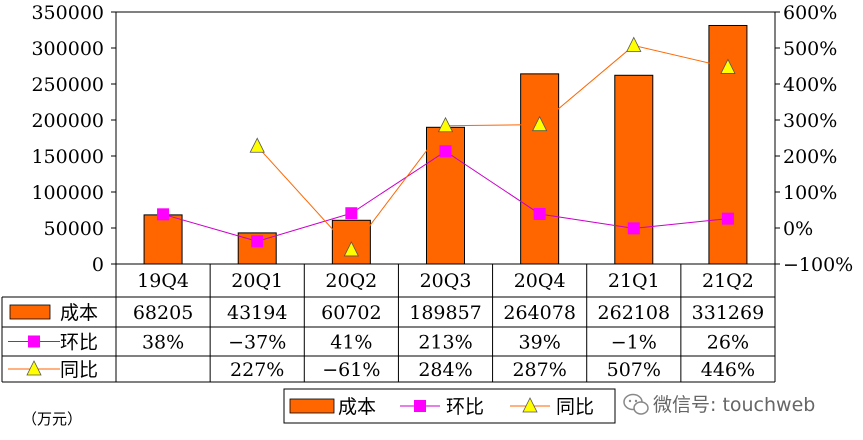 This screenshot has width=863, height=440. Describe the element at coordinates (163, 281) in the screenshot. I see `category-label-19Q4: 19Q4` at that location.